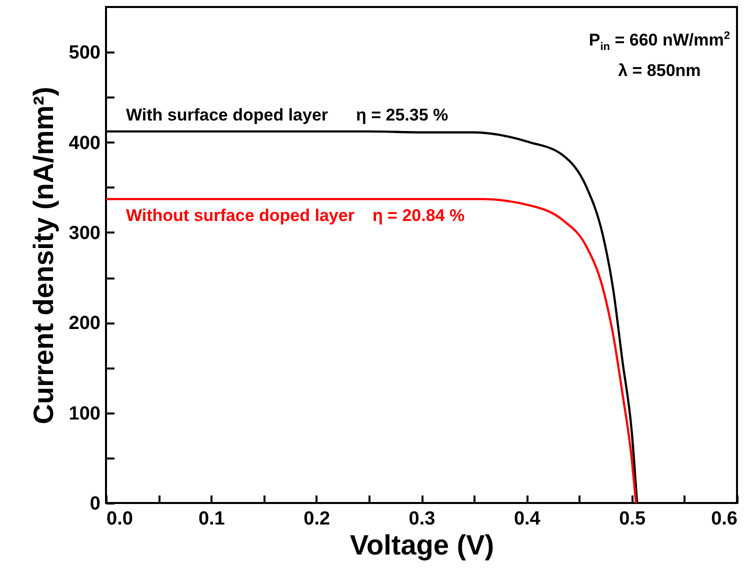  I want to click on x-tick-label: 0.1, so click(212, 519).